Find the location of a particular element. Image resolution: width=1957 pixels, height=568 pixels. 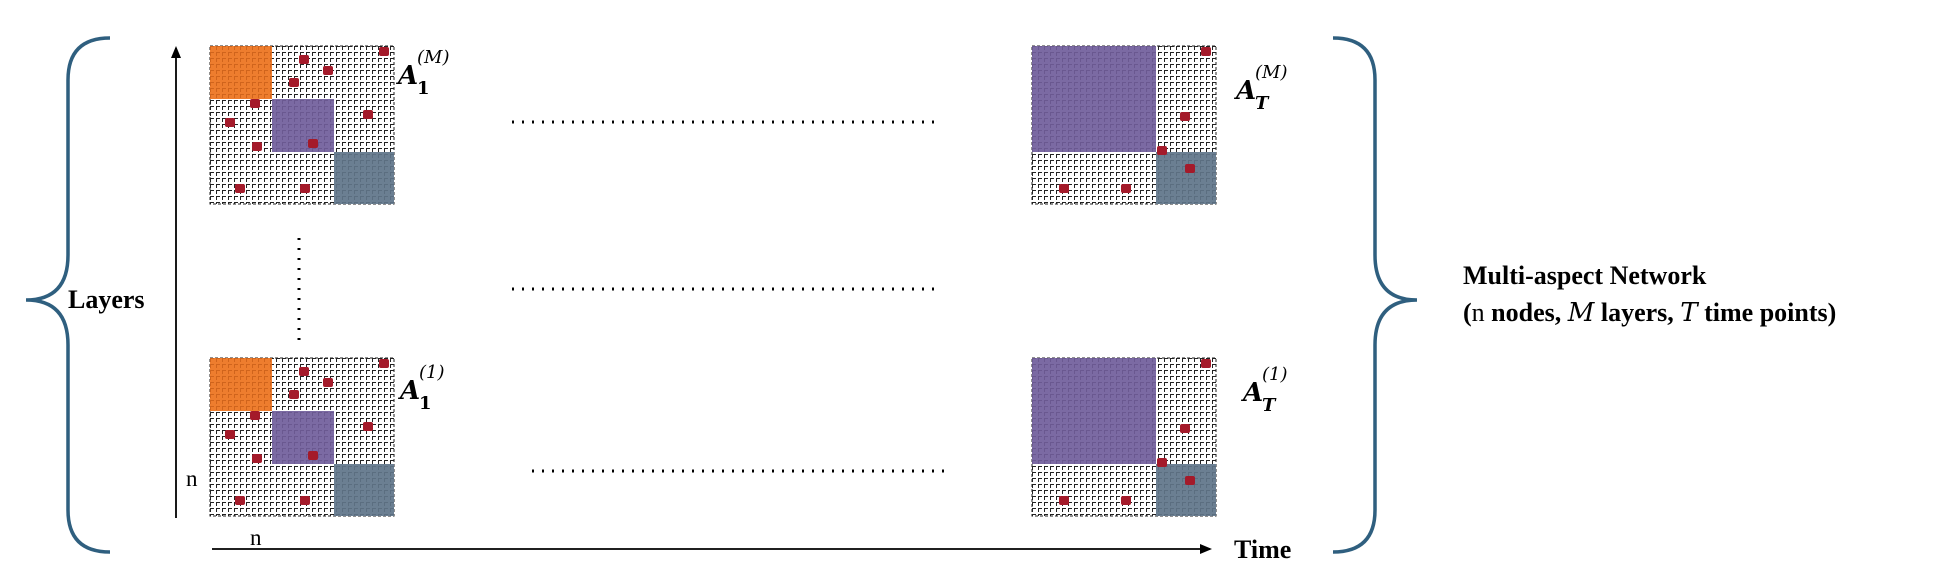

n-label-bottom: n is located at coordinates (256, 537).